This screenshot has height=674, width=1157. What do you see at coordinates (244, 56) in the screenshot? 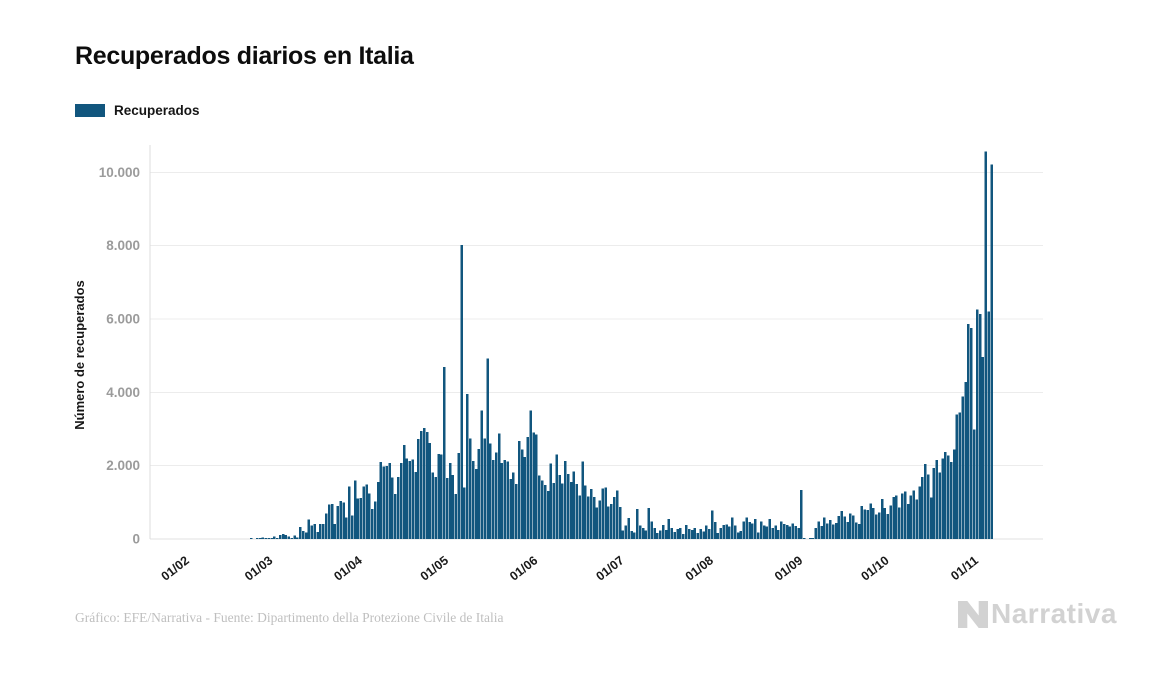
I see `page-title: Recuperados diarios en Italia` at bounding box center [244, 56].